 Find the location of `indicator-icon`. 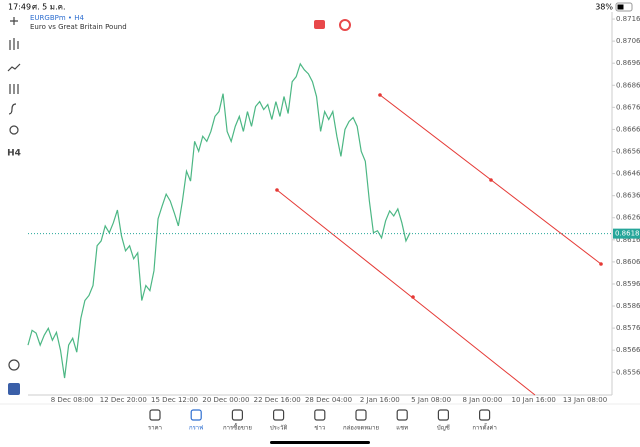

indicator-icon is located at coordinates (14, 67).